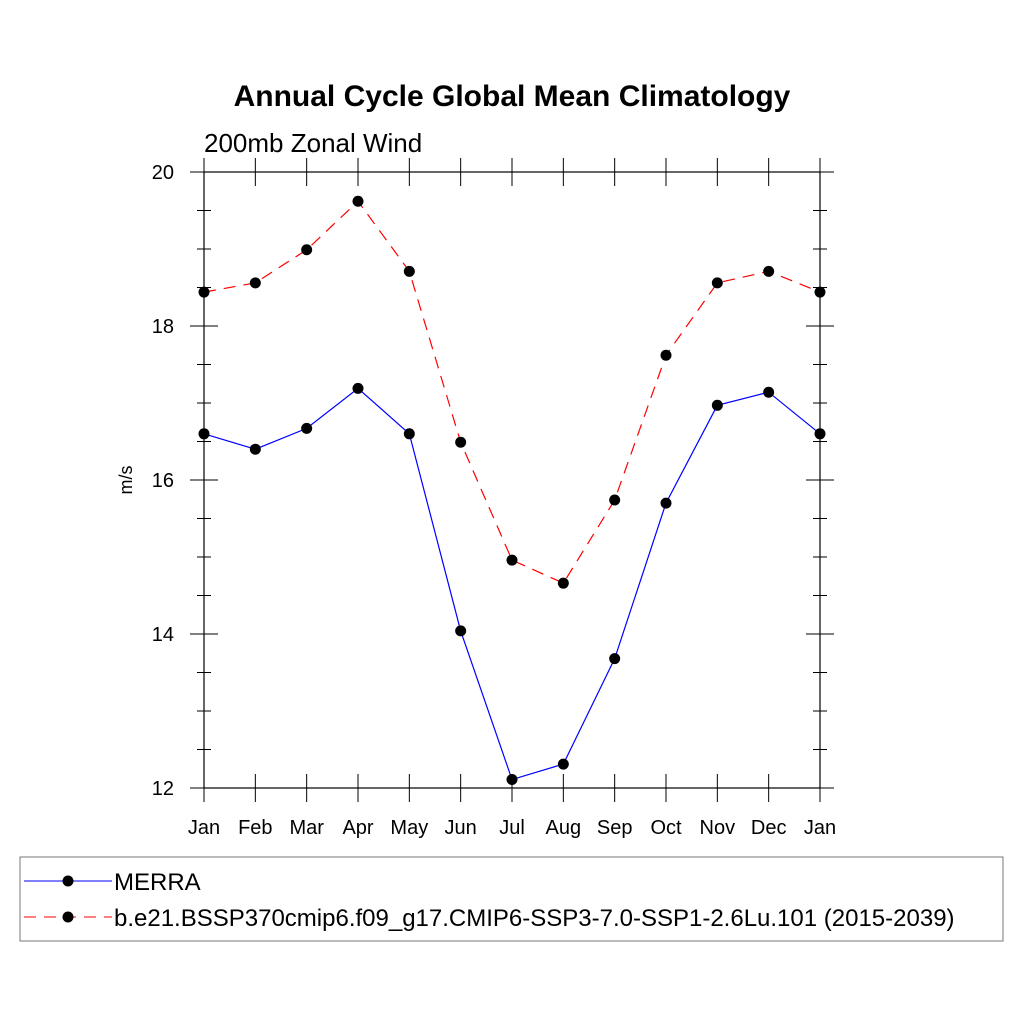 The image size is (1024, 1024). Describe the element at coordinates (512, 96) in the screenshot. I see `chart-title: Annual Cycle Global Mean Climatology` at that location.